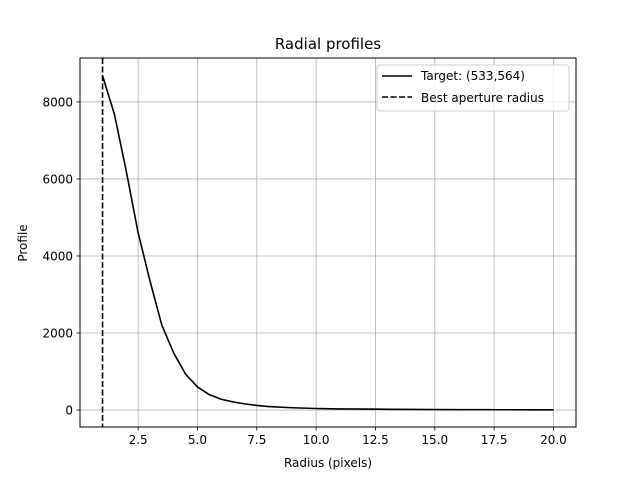 The height and width of the screenshot is (480, 640). Describe the element at coordinates (57, 334) in the screenshot. I see `y-tick-label: 2000` at that location.